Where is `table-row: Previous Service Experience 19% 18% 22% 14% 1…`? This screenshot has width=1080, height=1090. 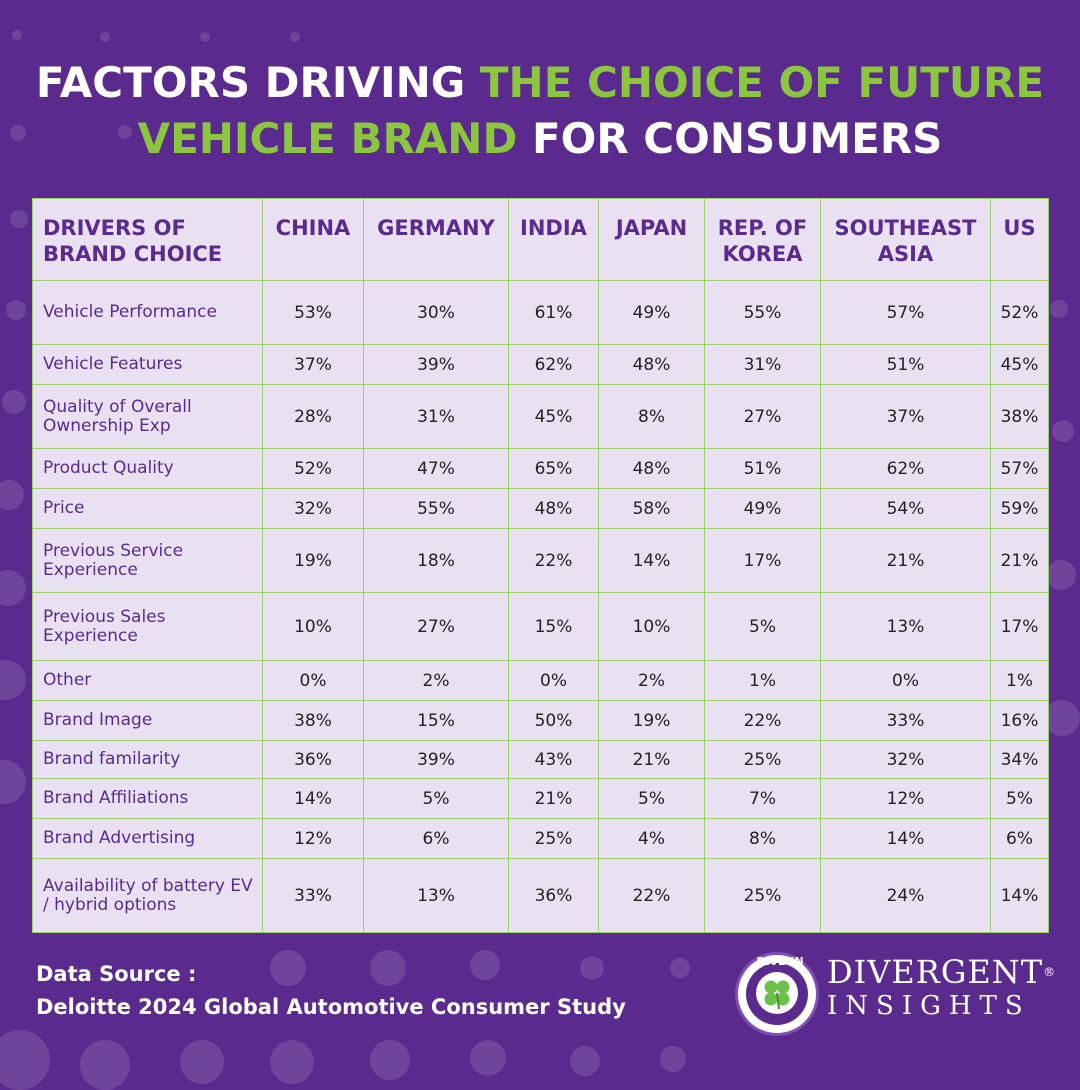 table-row: Previous Service Experience 19% 18% 22% 14% 1… is located at coordinates (540, 560).